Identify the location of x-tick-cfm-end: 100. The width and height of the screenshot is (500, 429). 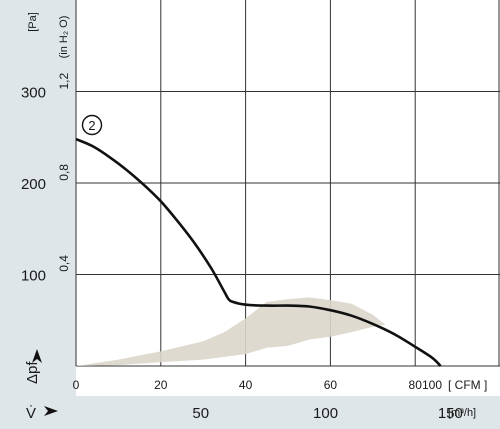
(432, 385).